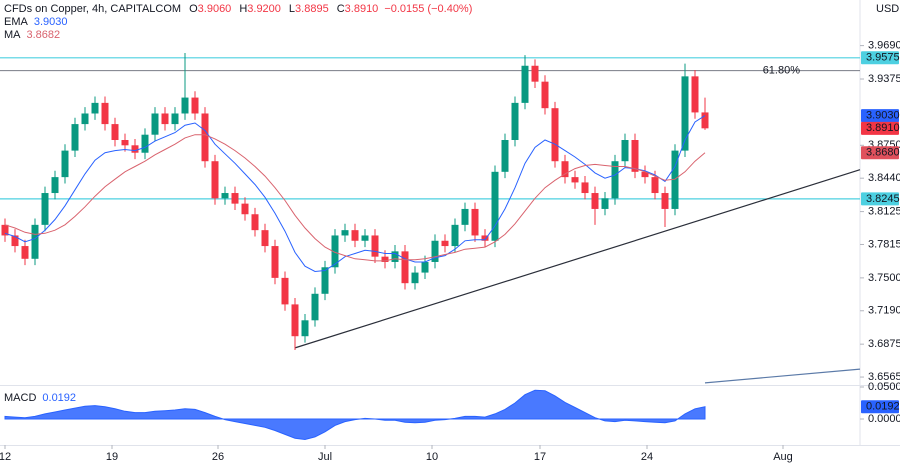  Describe the element at coordinates (218, 457) in the screenshot. I see `x-tick-label: 26` at that location.